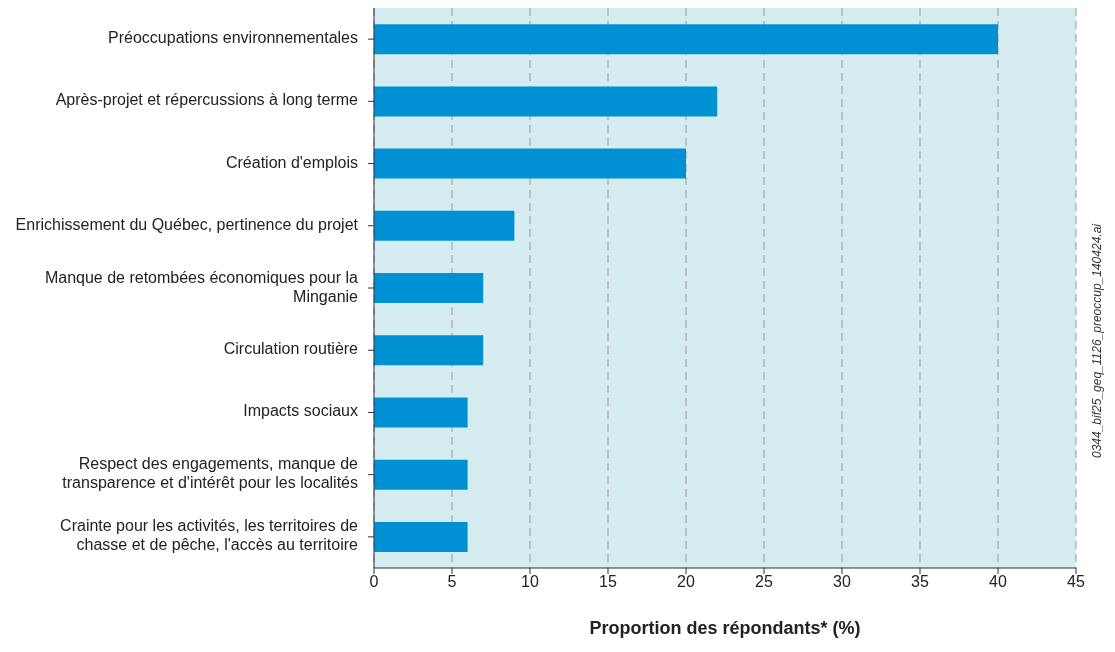 The height and width of the screenshot is (652, 1115). I want to click on x-tick-label: 45, so click(1076, 582).